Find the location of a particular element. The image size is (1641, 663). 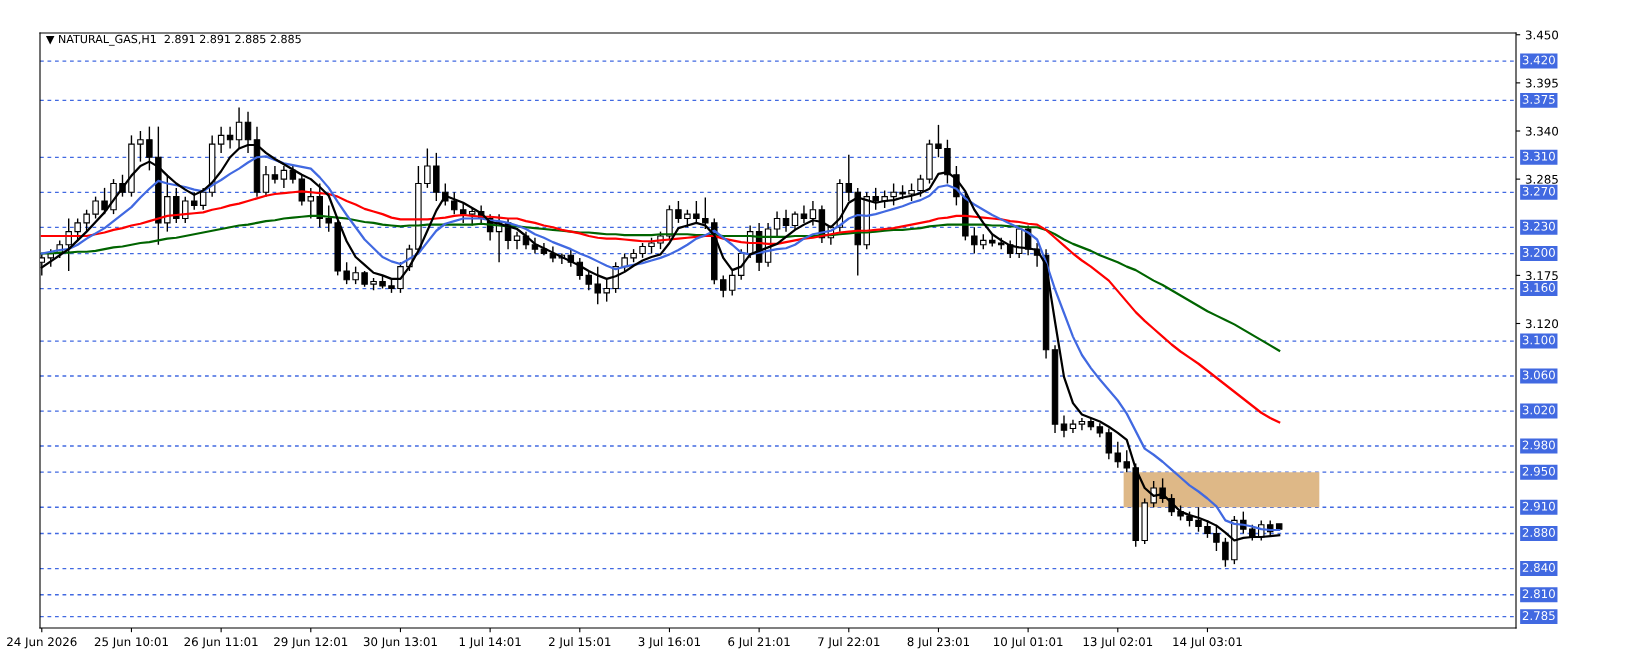

x-tick-label: 10 Jul 01:01 is located at coordinates (1028, 643).